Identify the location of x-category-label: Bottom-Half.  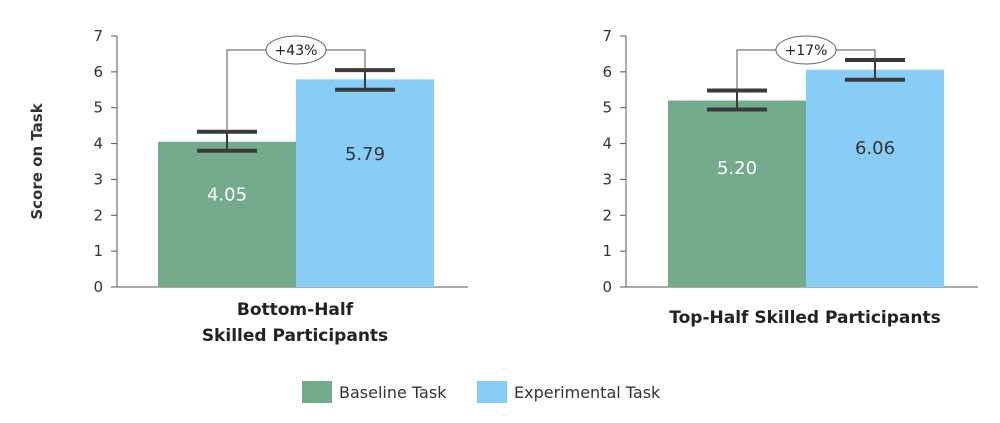
(295, 310).